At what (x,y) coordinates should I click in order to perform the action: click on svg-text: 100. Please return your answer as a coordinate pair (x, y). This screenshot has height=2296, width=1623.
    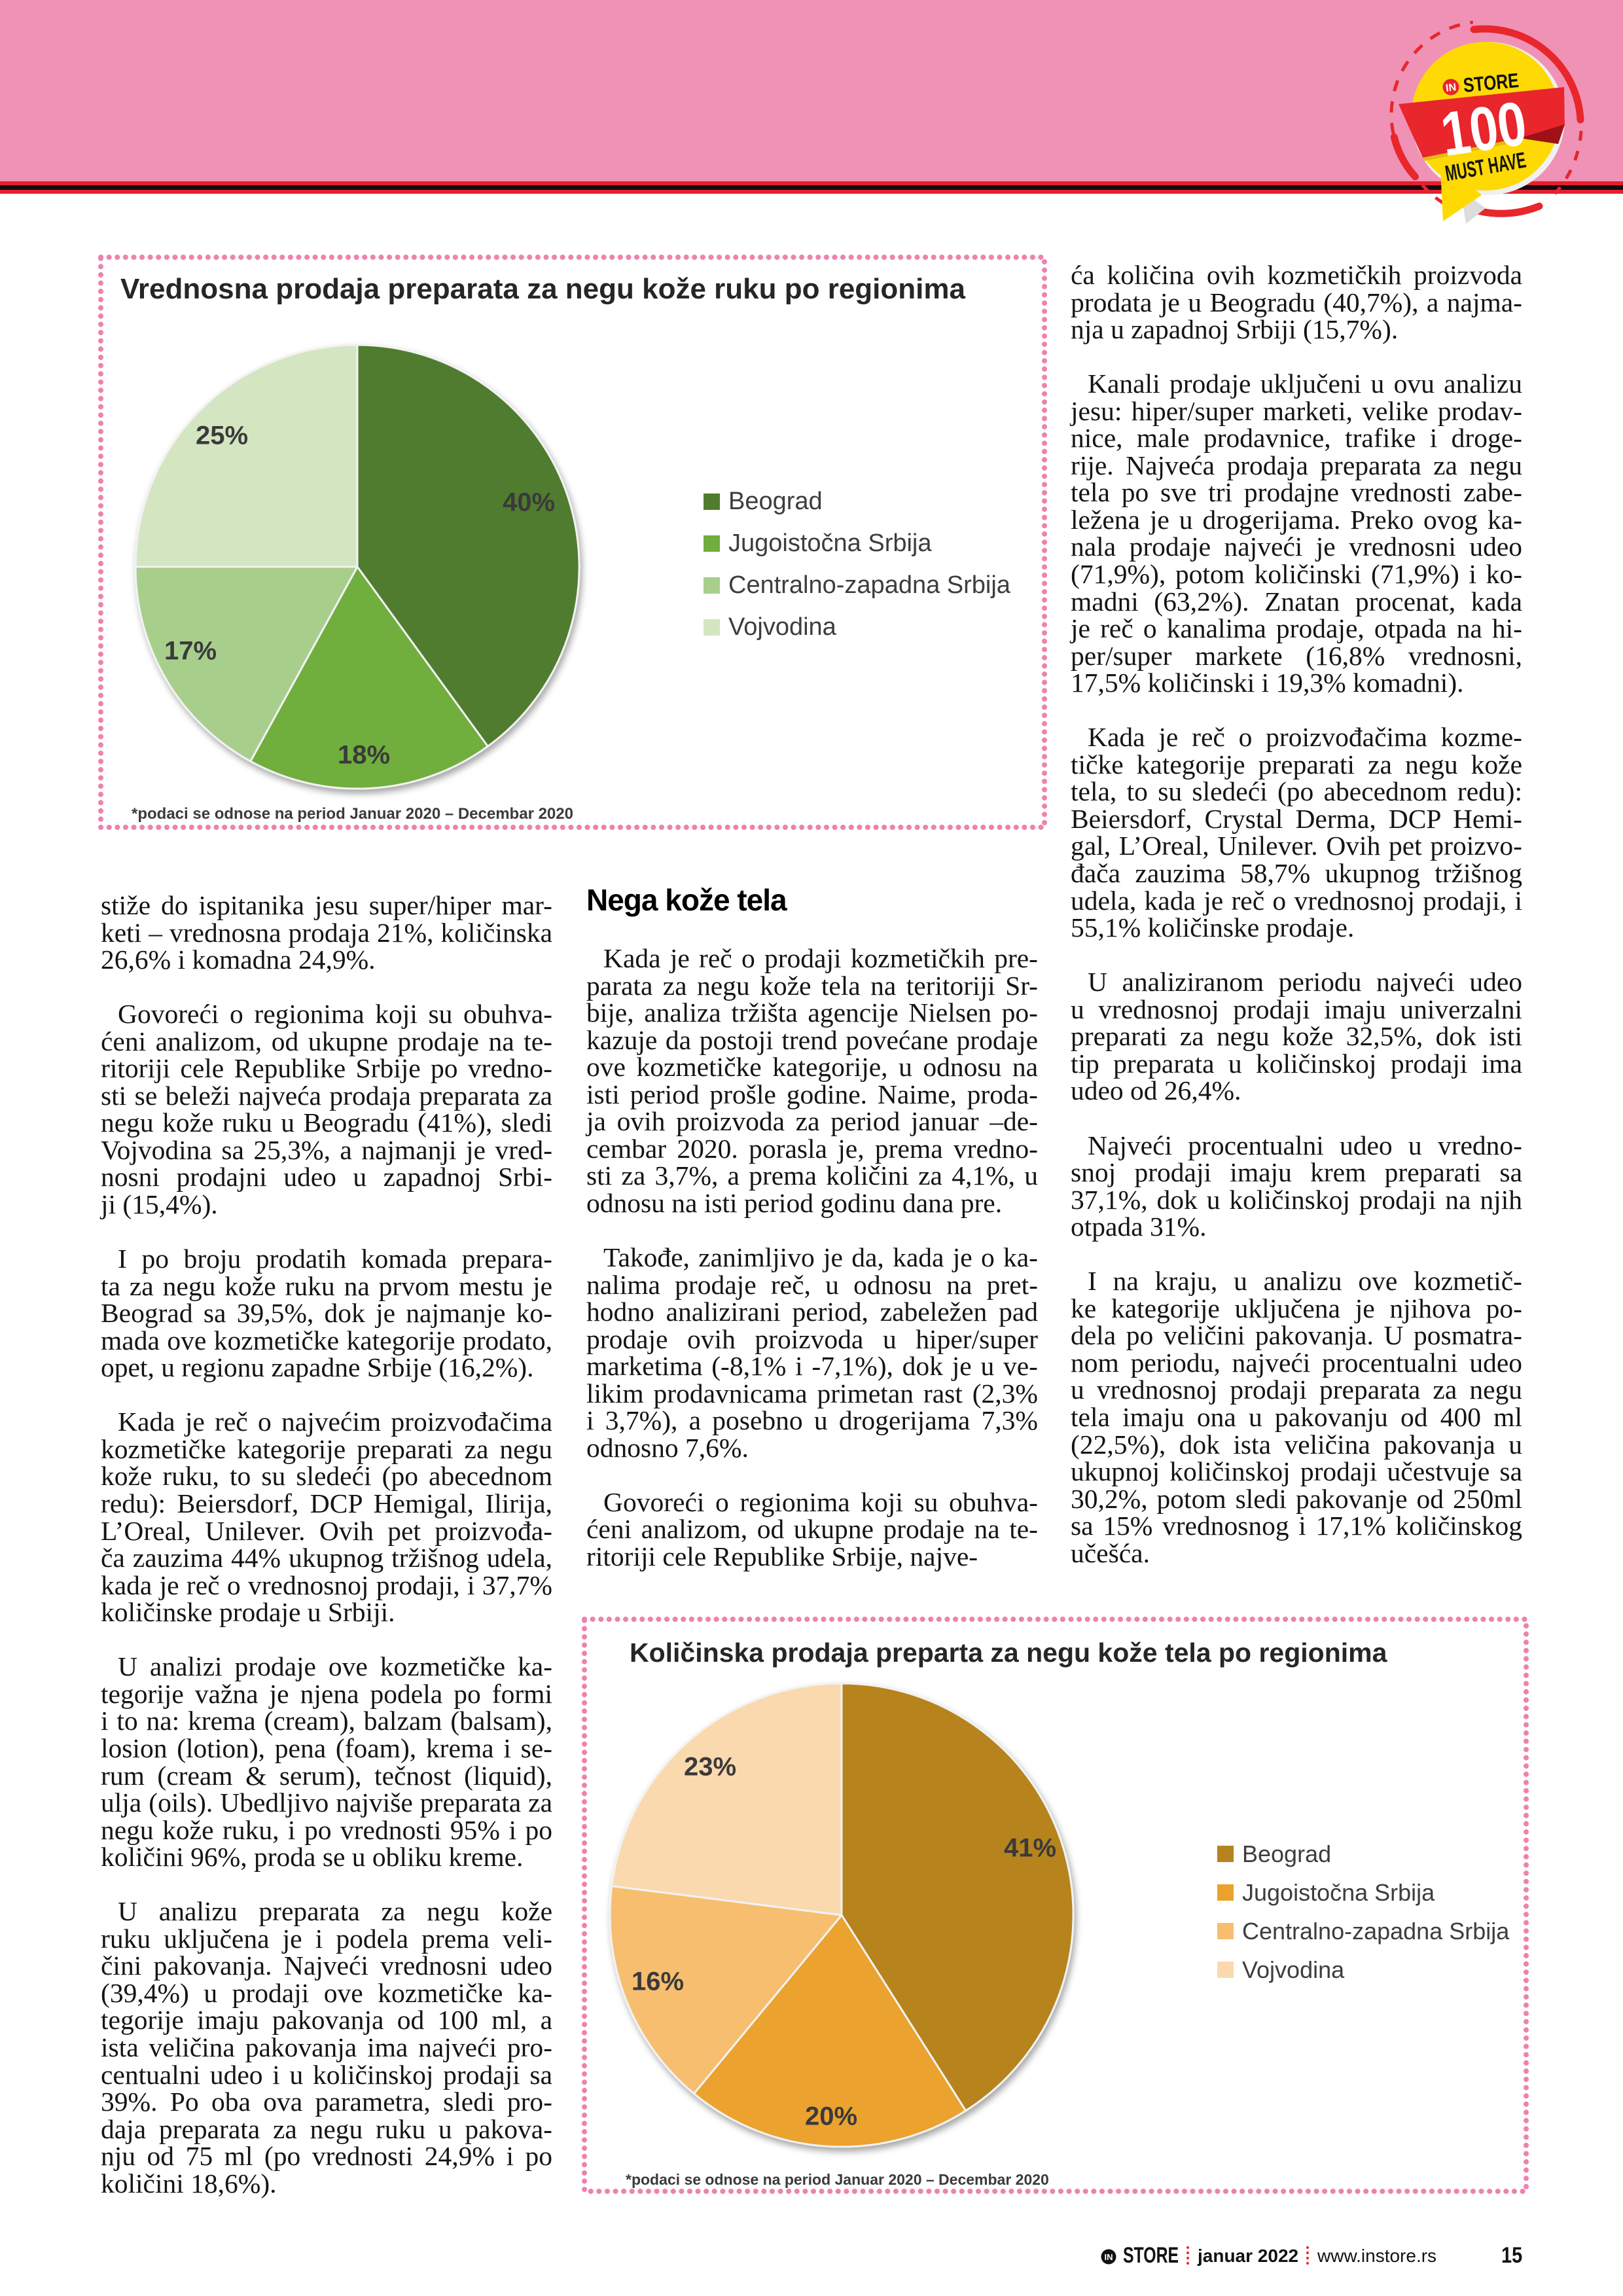
    Looking at the image, I should click on (1483, 129).